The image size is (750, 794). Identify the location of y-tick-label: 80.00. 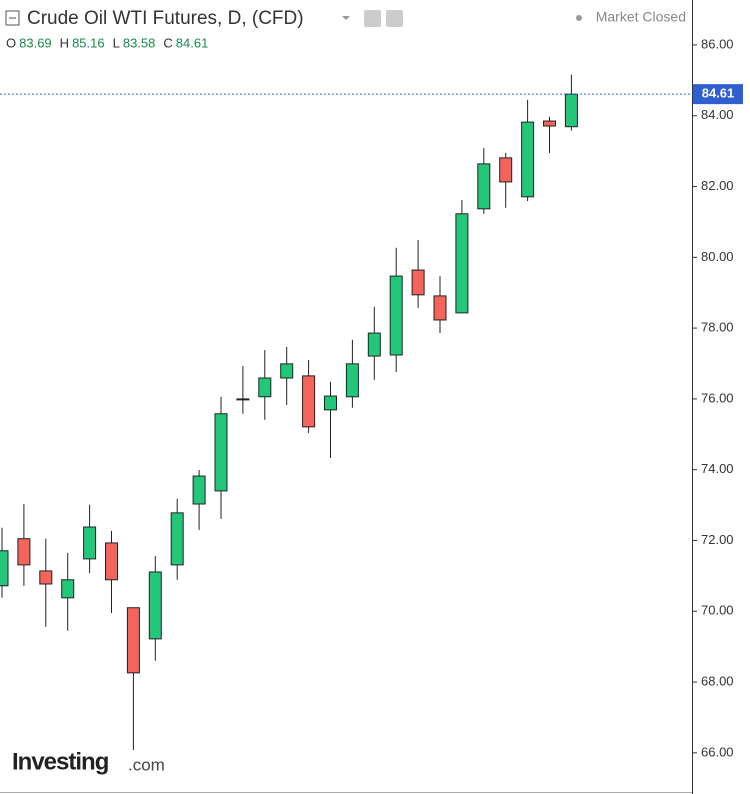
(717, 256).